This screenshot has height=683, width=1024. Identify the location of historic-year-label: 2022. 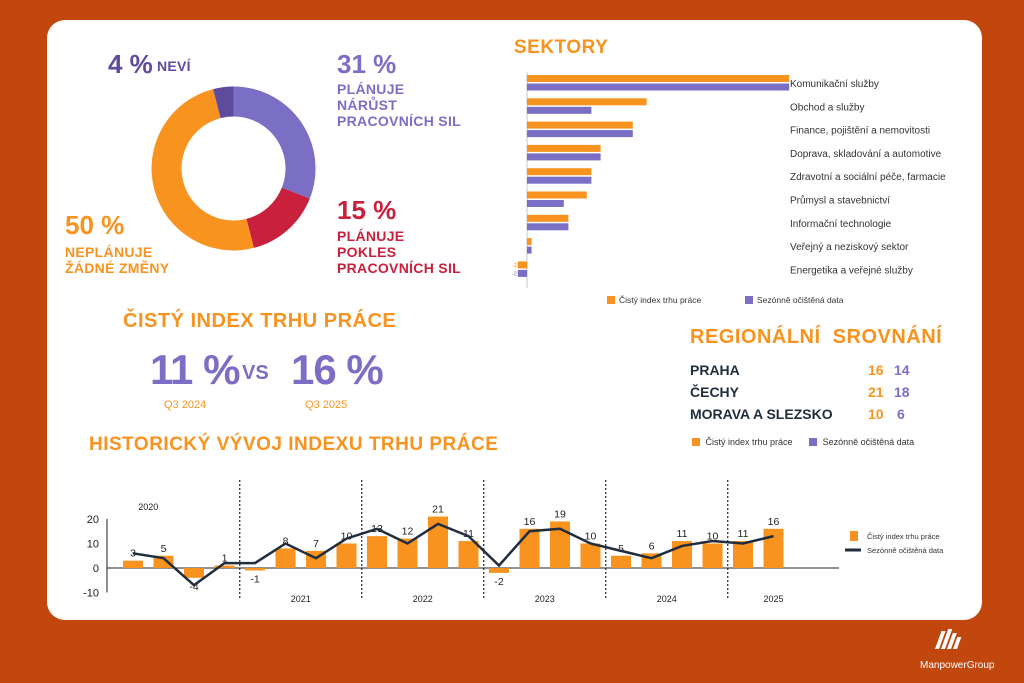
(423, 599).